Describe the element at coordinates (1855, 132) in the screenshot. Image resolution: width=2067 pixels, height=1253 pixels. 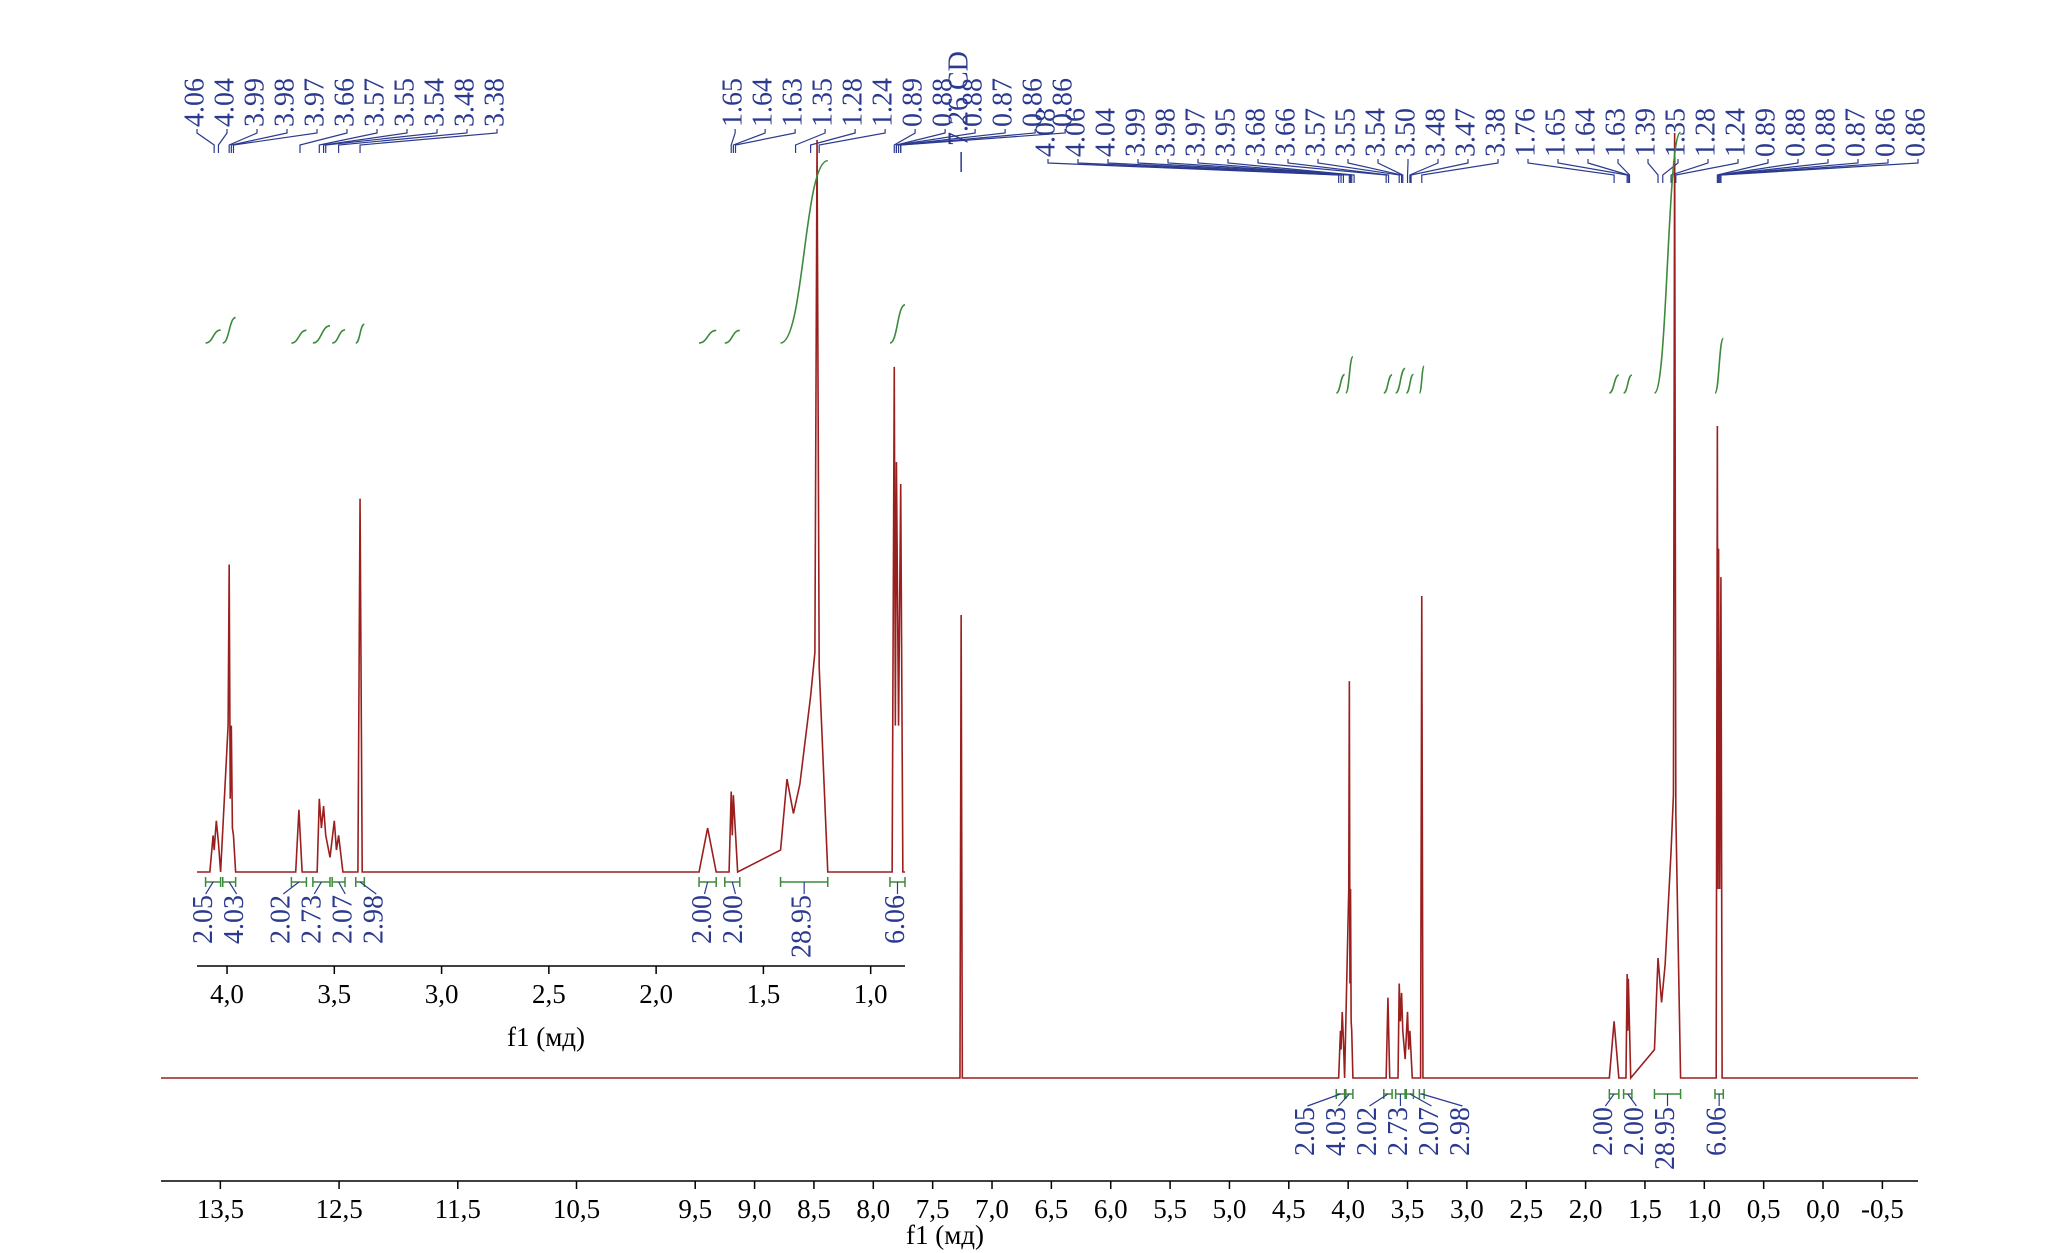
I see `peak-label: 0.87` at that location.